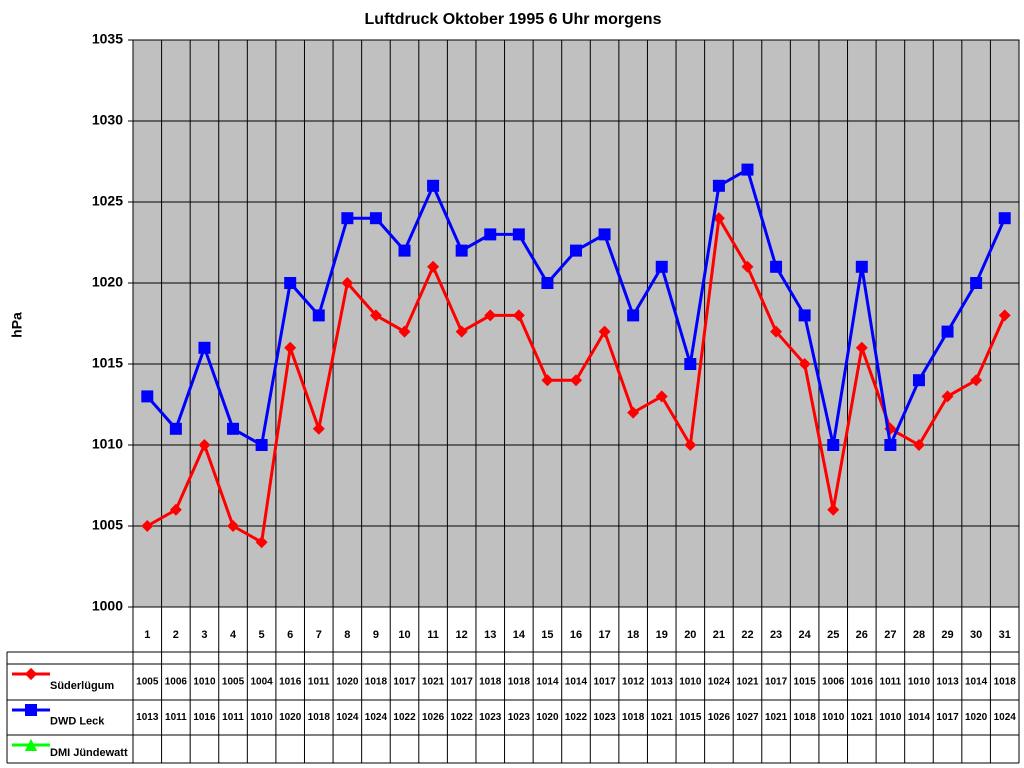  I want to click on x-tick-label: 9, so click(376, 635).